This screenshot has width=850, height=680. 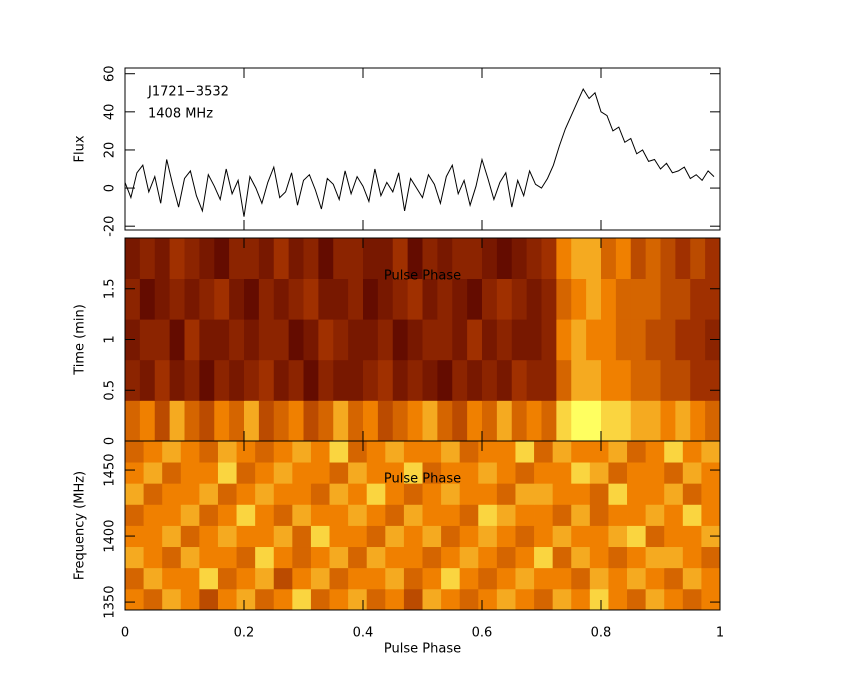 I want to click on y-axis-label: Time (min), so click(x=80, y=340).